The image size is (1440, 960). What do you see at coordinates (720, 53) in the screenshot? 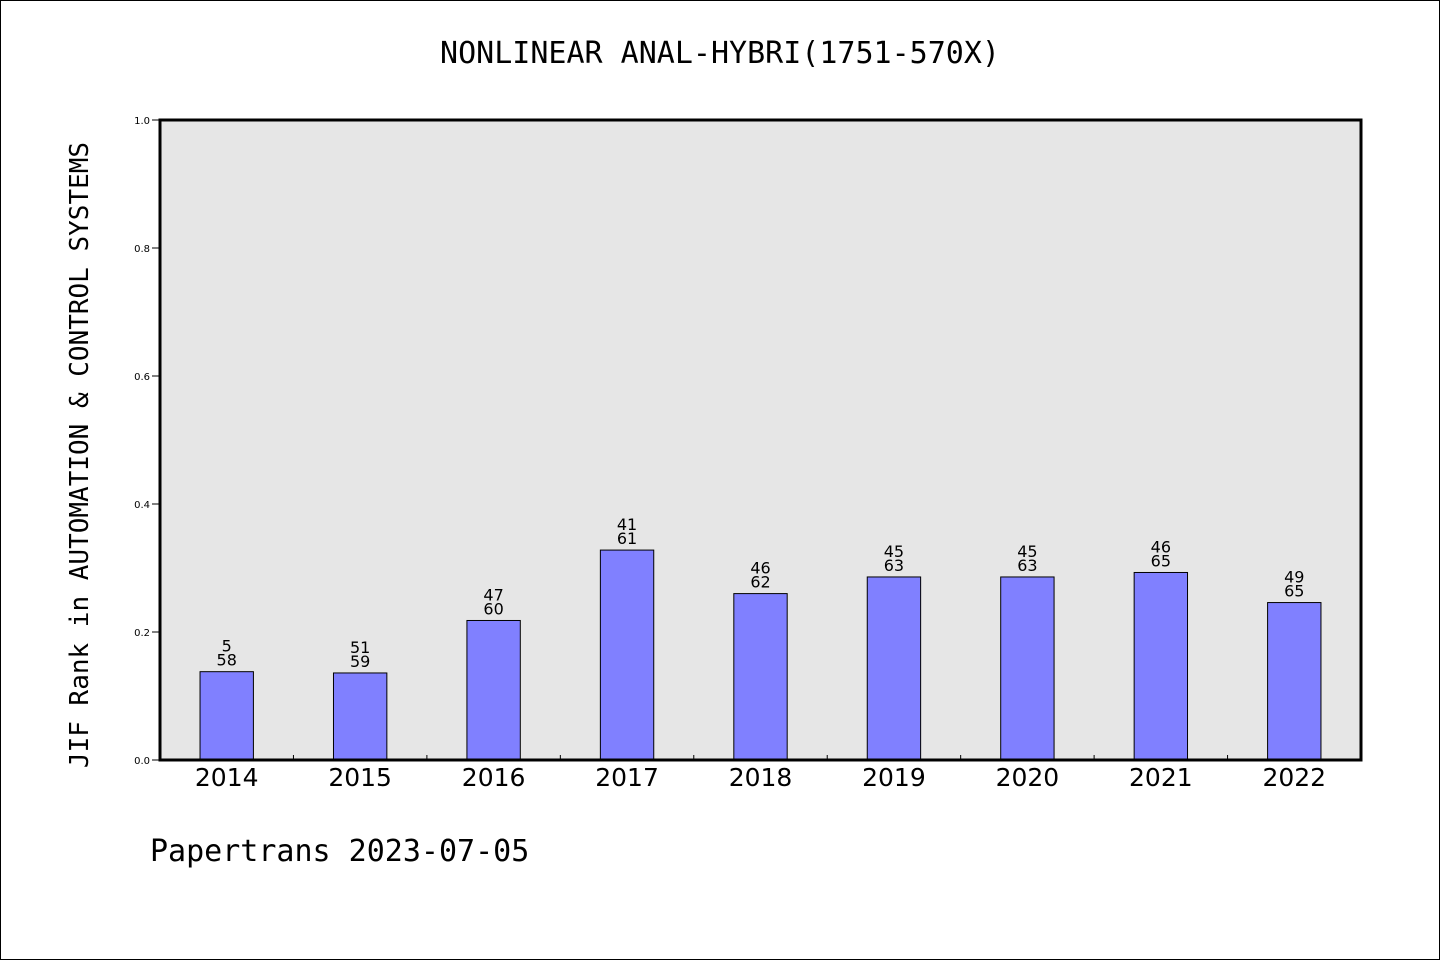
I see `chart-title: NONLINEAR ANAL-HYBRI(1751-570X)` at bounding box center [720, 53].